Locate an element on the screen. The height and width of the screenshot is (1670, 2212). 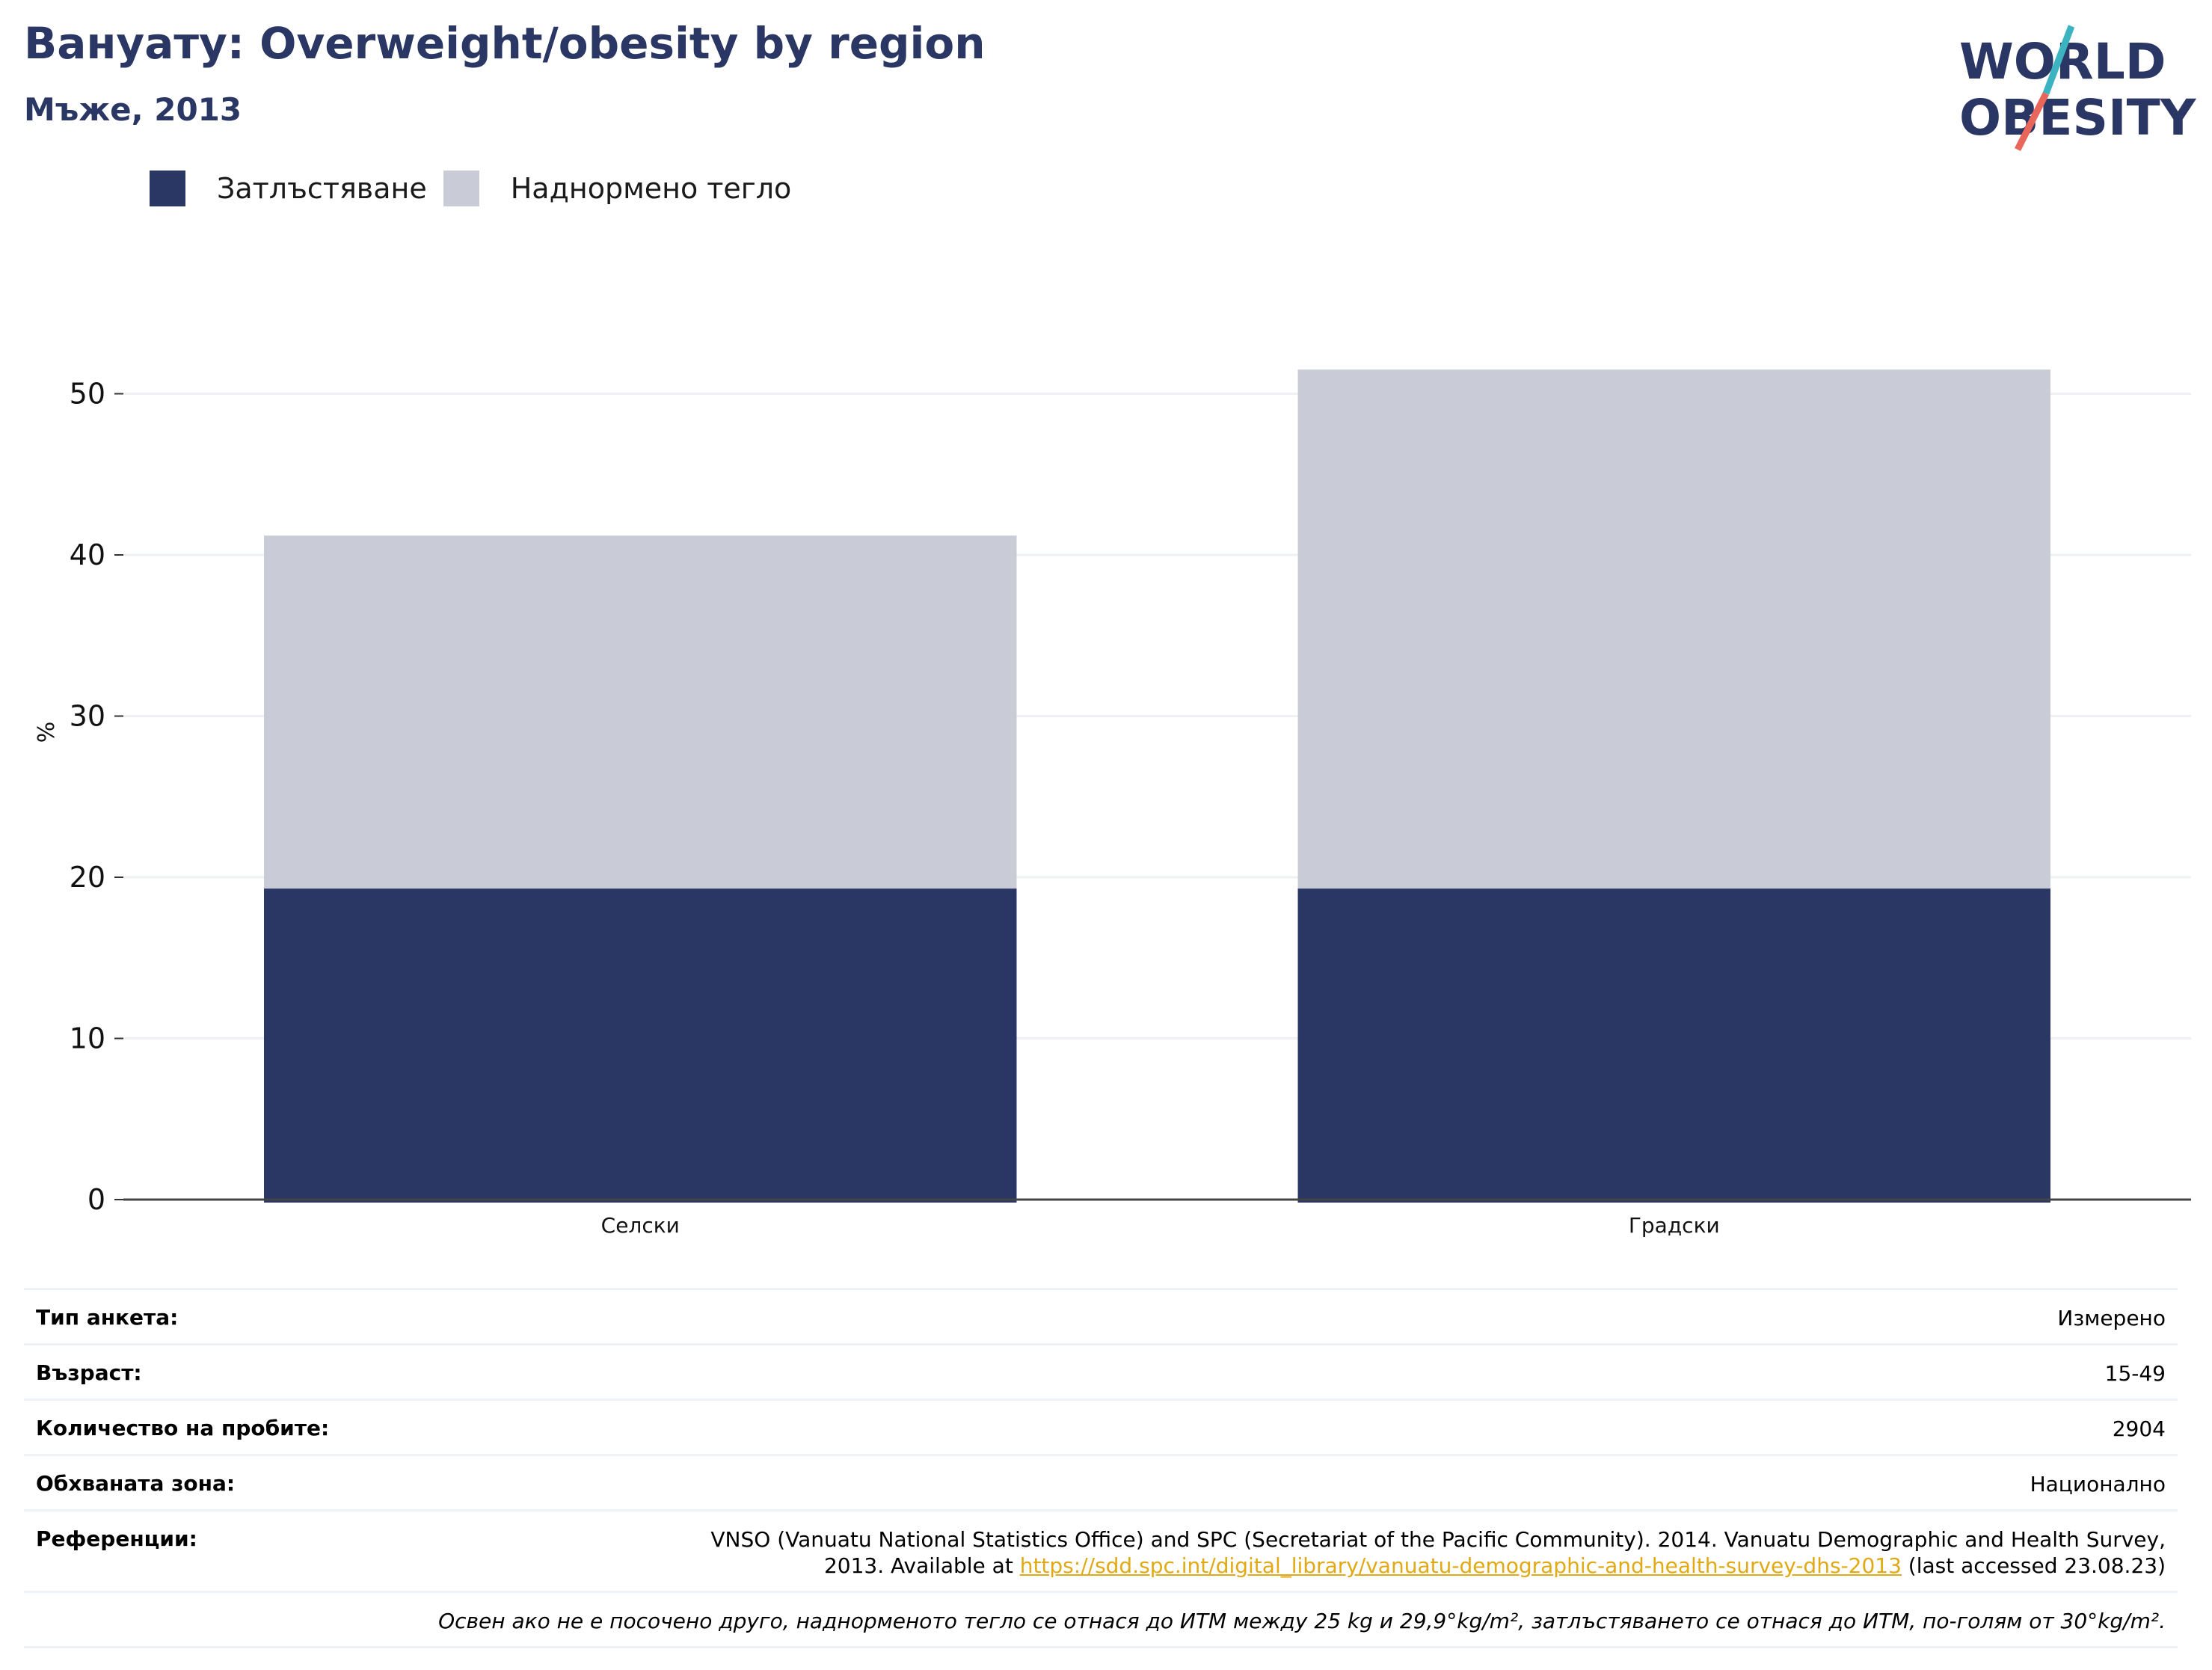
meta-row-area: Обхваната зона: Национално is located at coordinates (1101, 1481).